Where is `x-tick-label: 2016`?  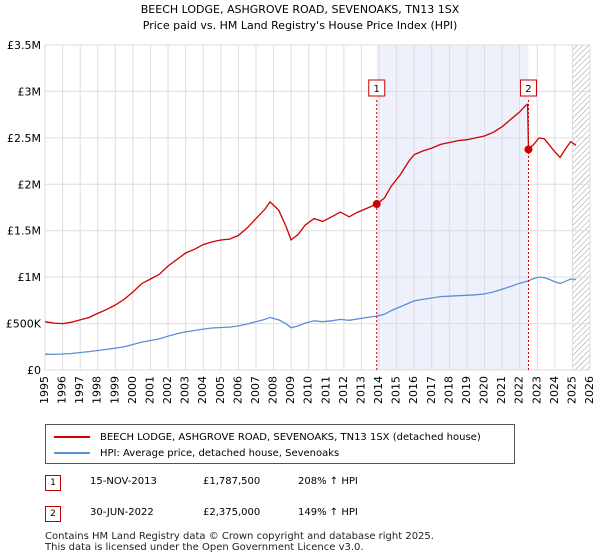
x-tick-label: 2016 is located at coordinates (413, 390).